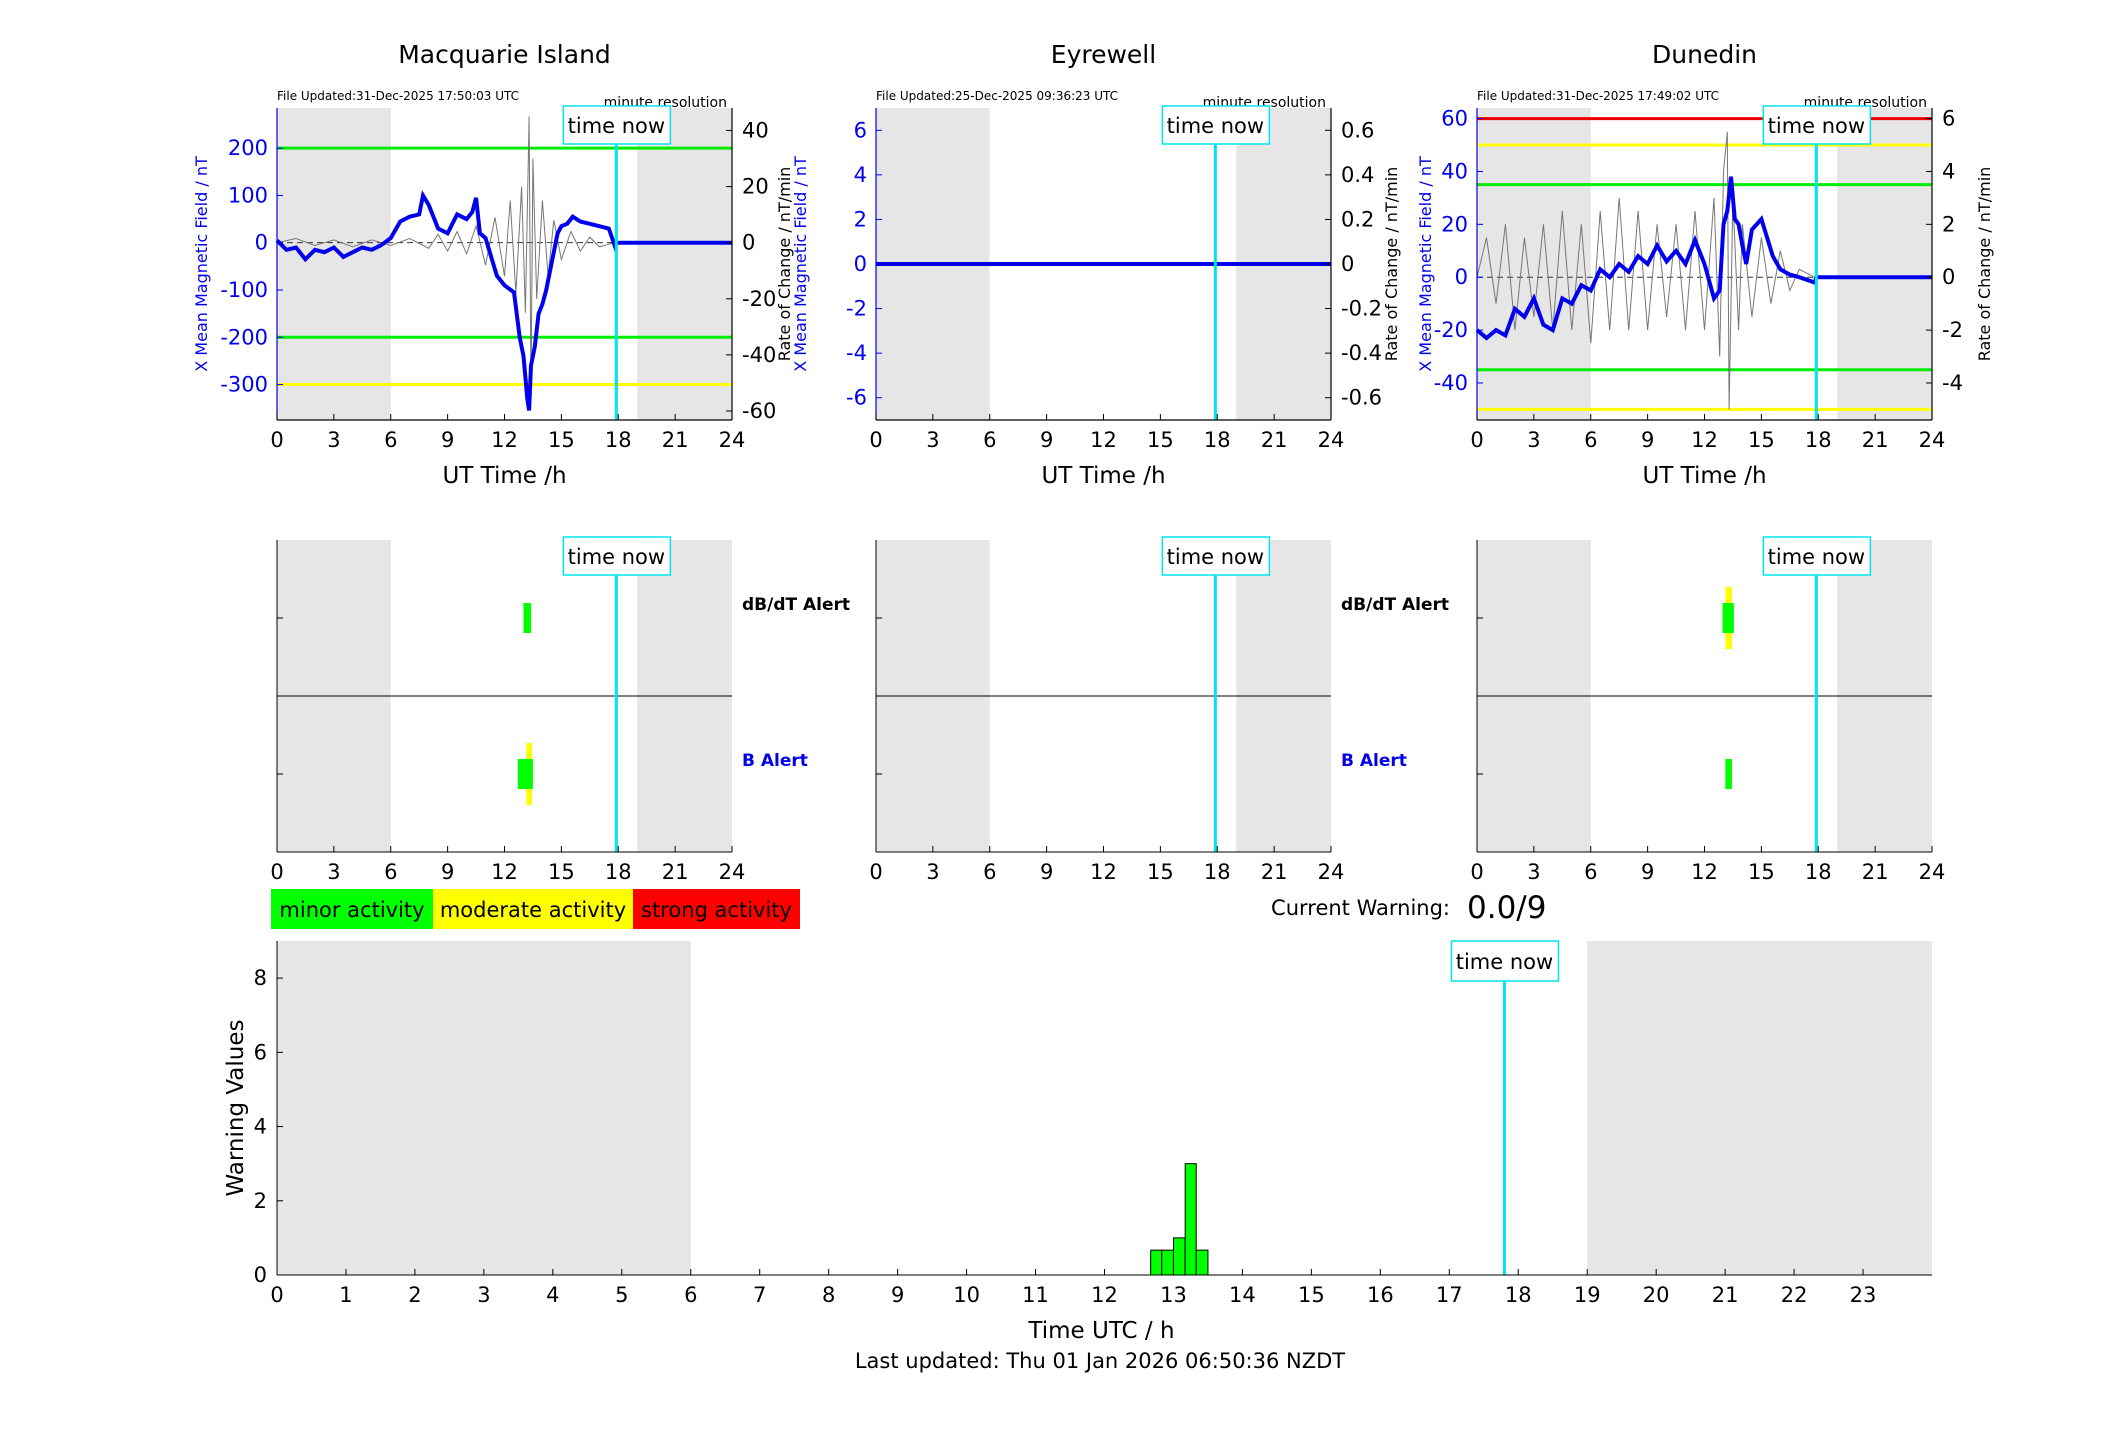  What do you see at coordinates (1863, 1295) in the screenshot?
I see `x-tick-label: 23` at bounding box center [1863, 1295].